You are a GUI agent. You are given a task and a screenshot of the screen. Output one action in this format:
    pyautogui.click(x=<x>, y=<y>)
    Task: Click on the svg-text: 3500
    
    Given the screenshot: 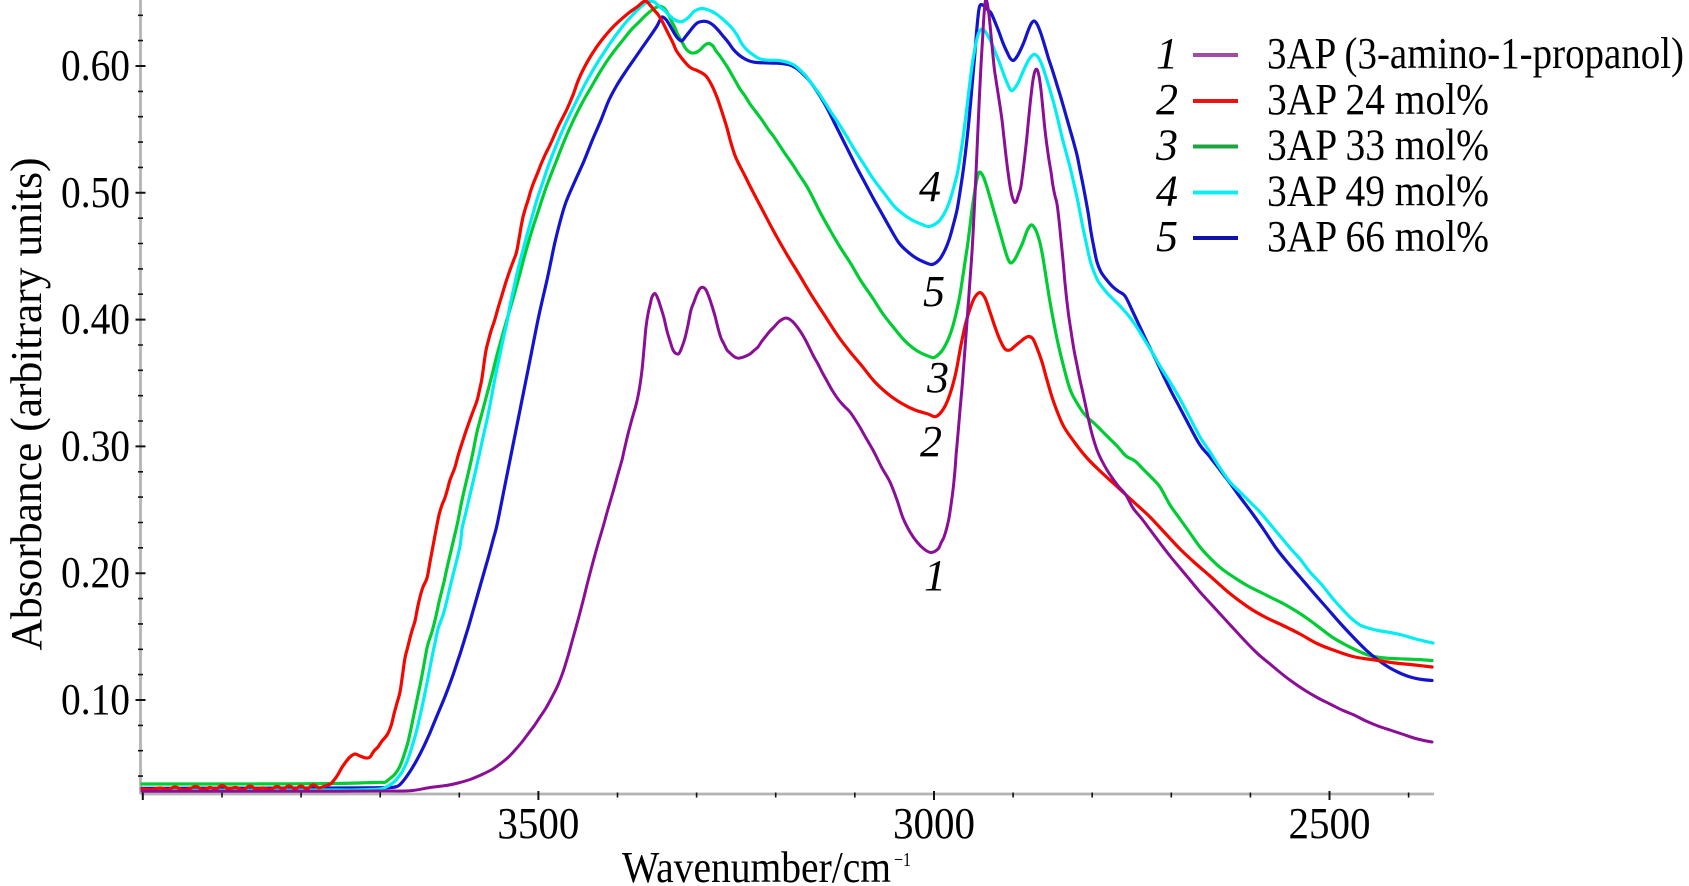 What is the action you would take?
    pyautogui.click(x=538, y=823)
    